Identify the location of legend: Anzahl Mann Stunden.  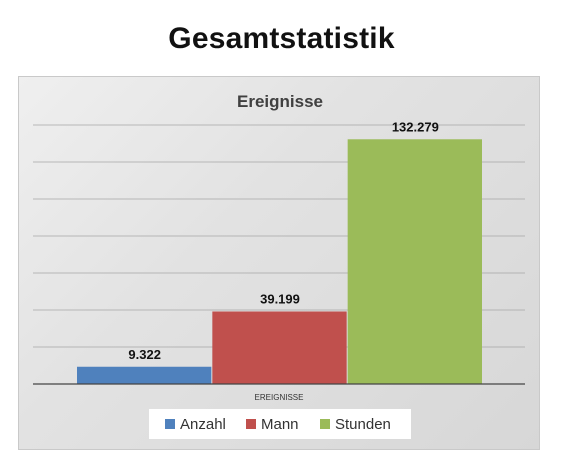
(280, 424).